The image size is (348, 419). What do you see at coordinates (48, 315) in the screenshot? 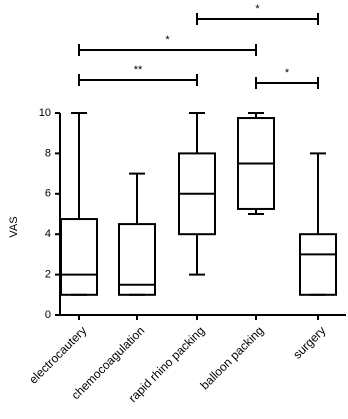
I see `y-tick-label: 0` at bounding box center [48, 315].